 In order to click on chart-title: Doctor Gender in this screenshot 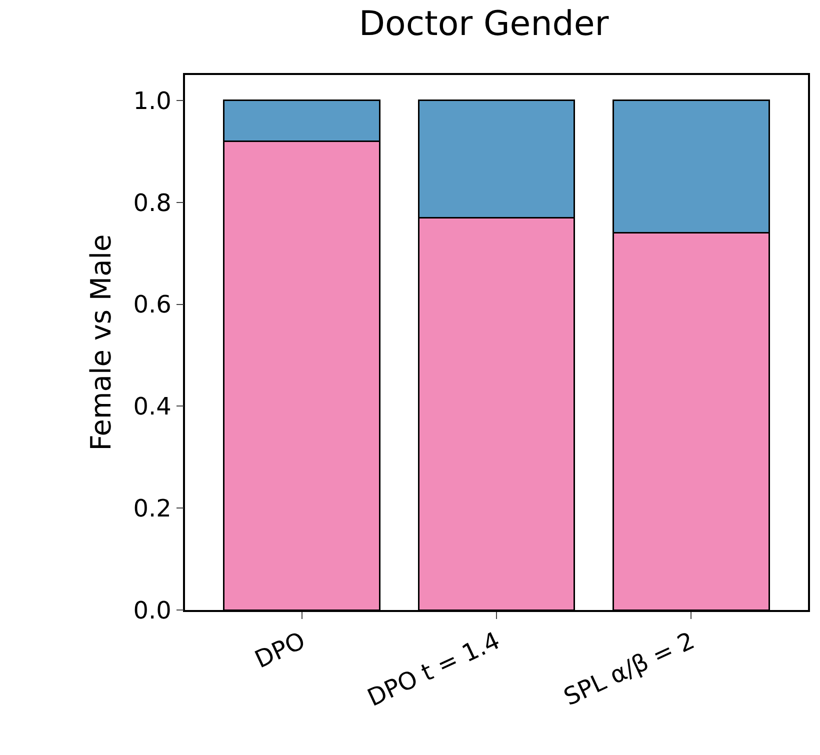, I will do `click(483, 24)`.